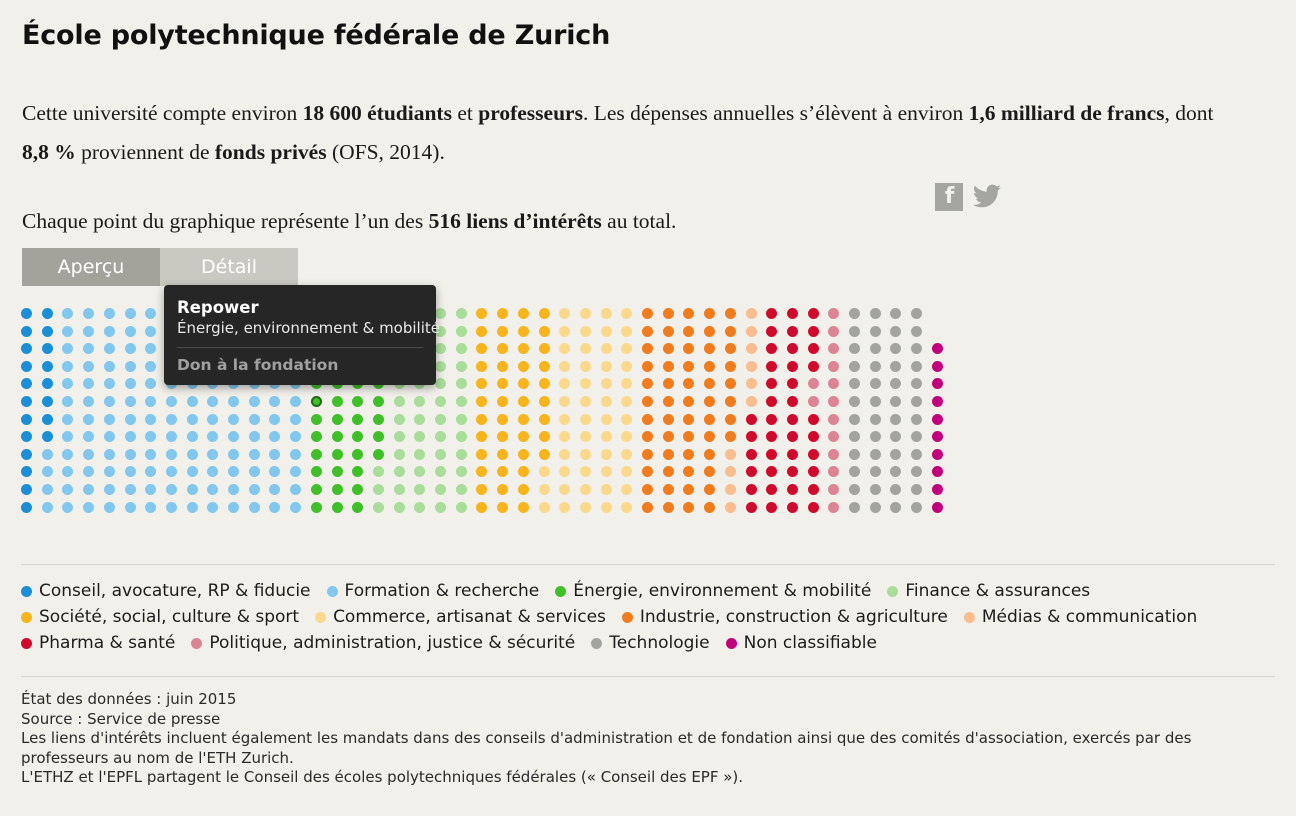  I want to click on dot-r4-c35, so click(751, 384).